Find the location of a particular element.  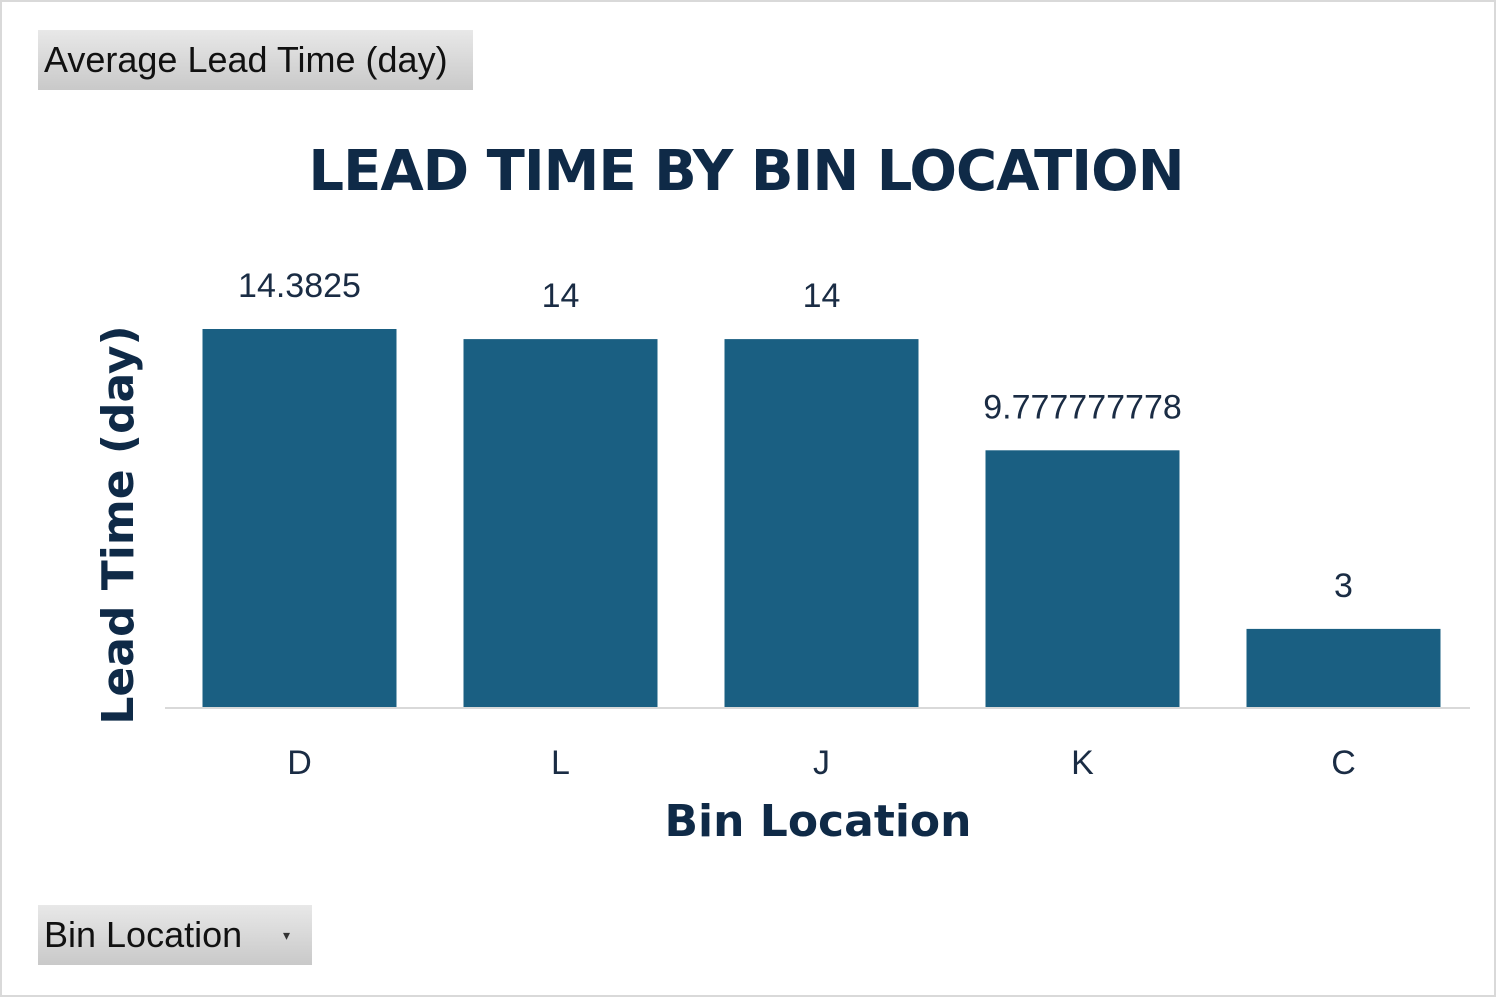

bar-d is located at coordinates (299, 518).